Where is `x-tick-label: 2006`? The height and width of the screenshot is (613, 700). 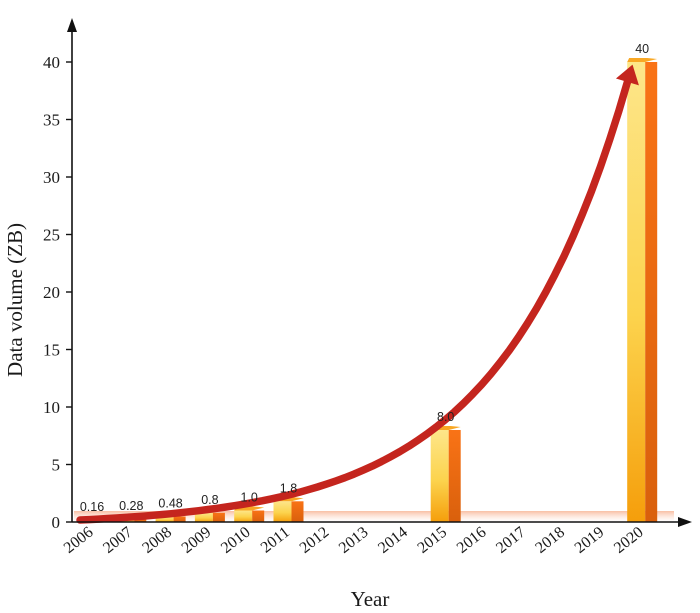 x-tick-label: 2006 is located at coordinates (79, 540).